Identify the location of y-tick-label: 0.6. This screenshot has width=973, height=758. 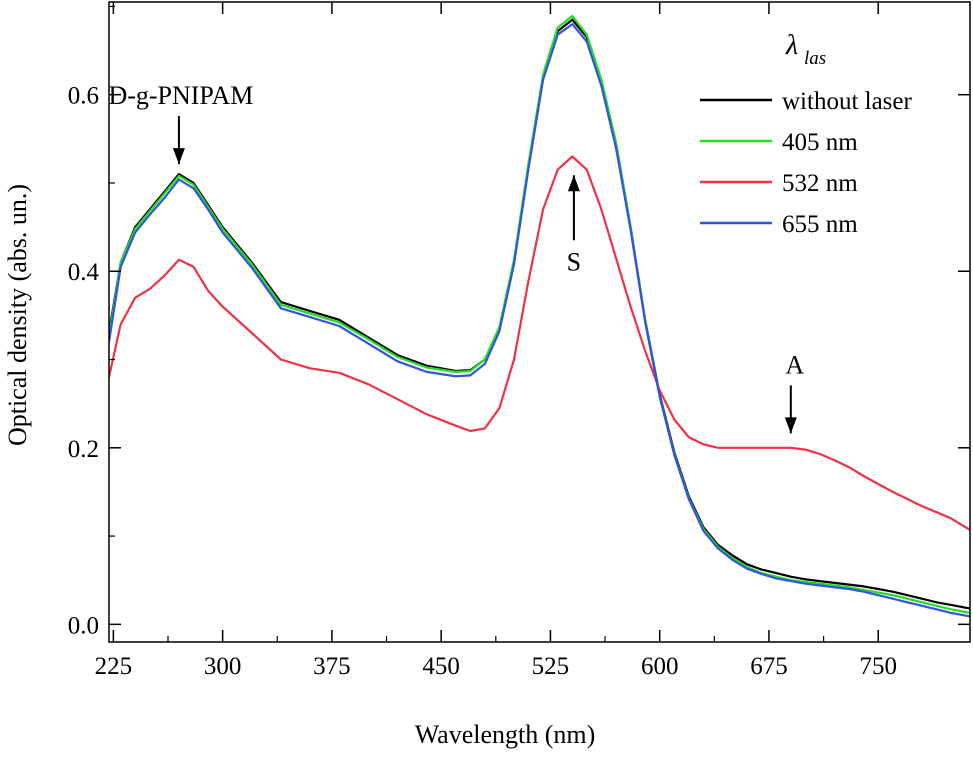
(83, 96).